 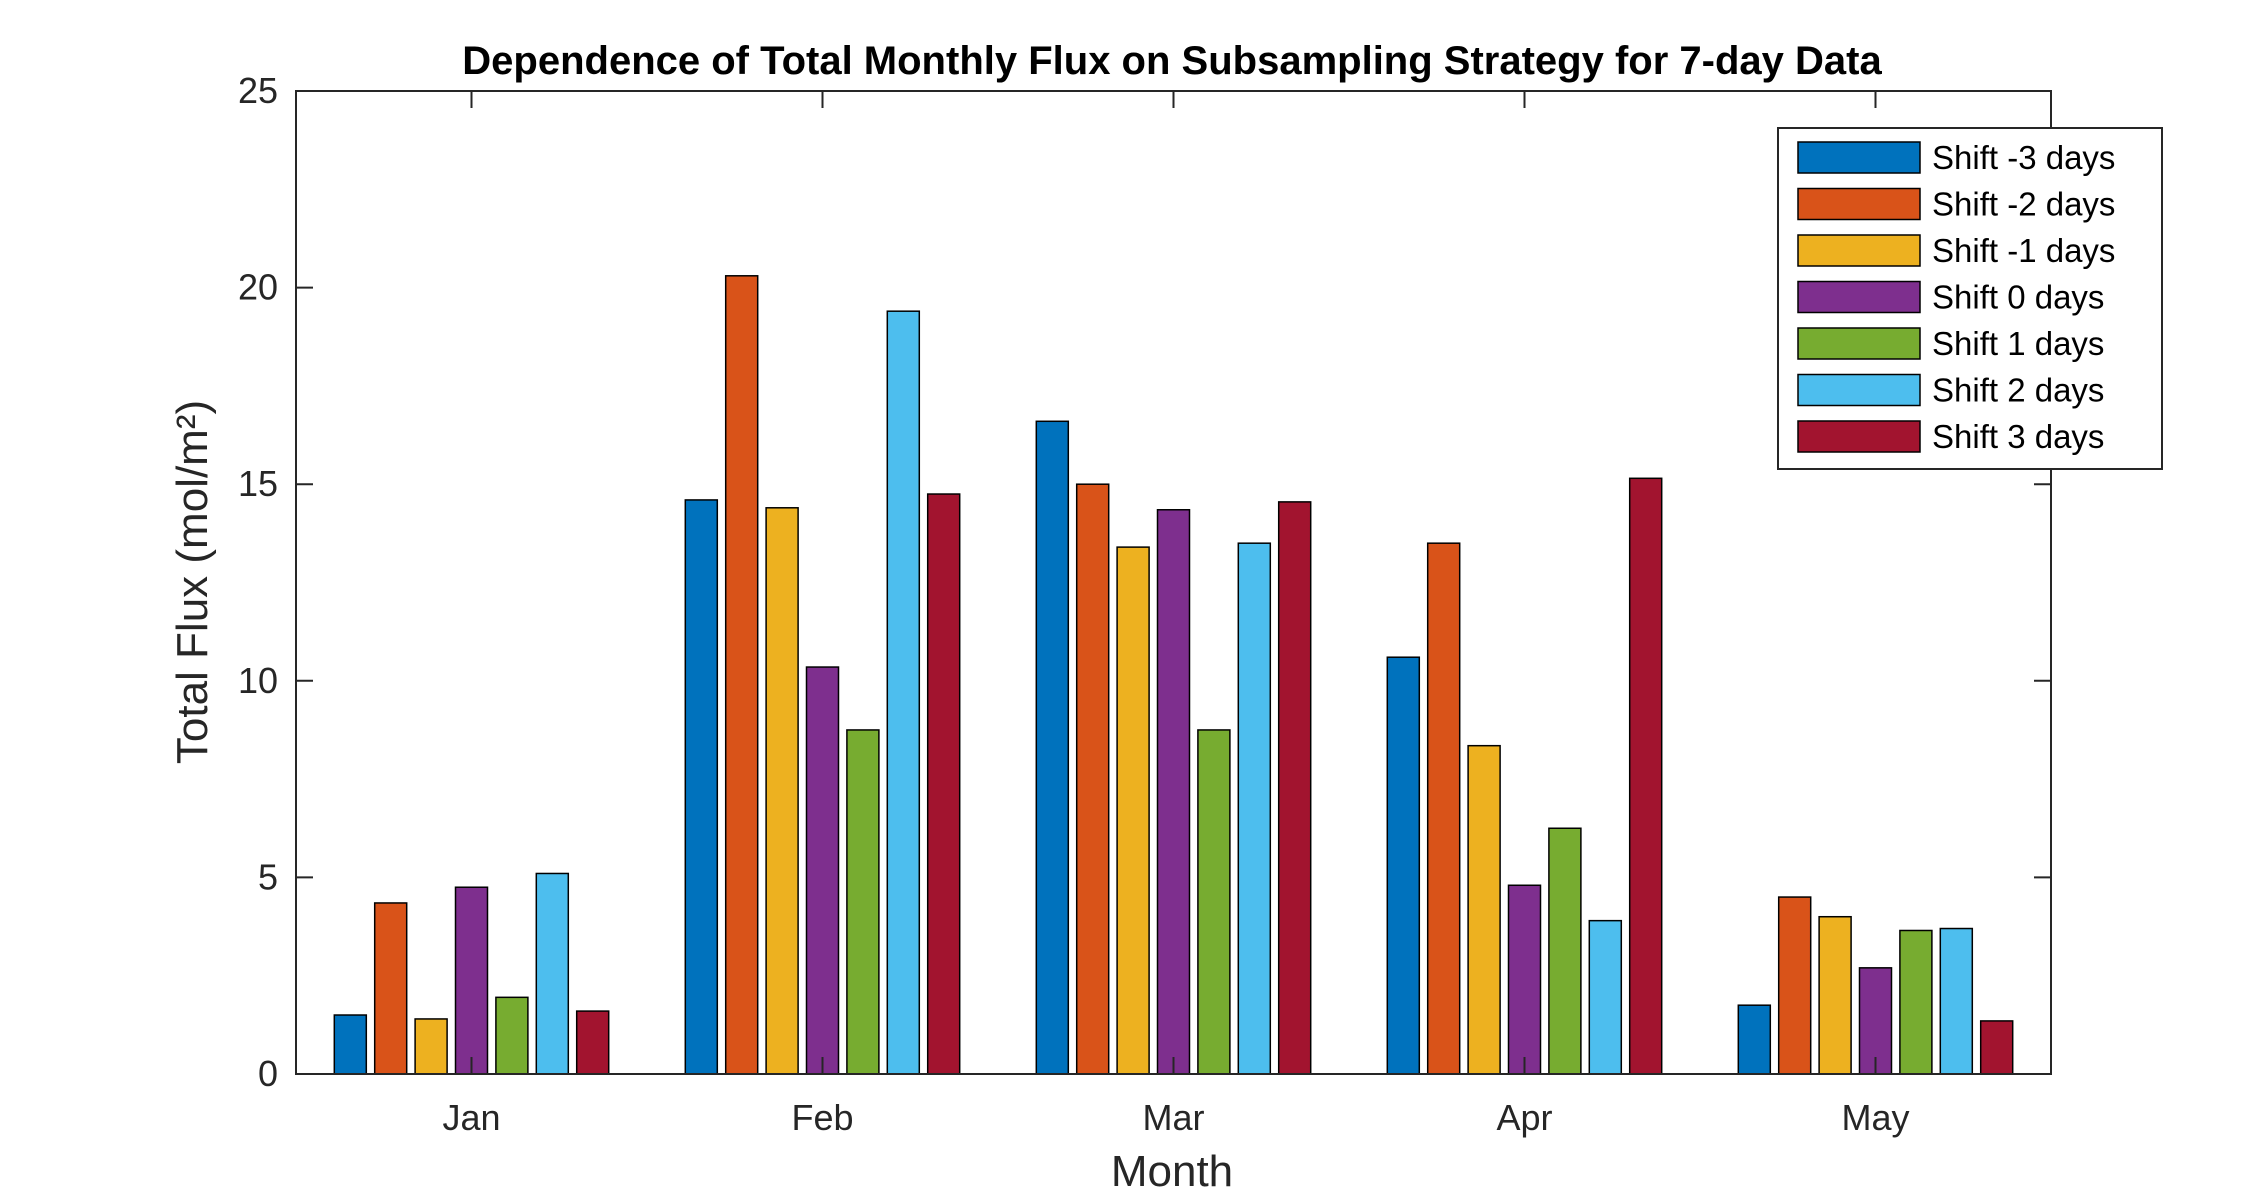 I want to click on legend-label-1: Shift -3 days, so click(x=2023, y=157).